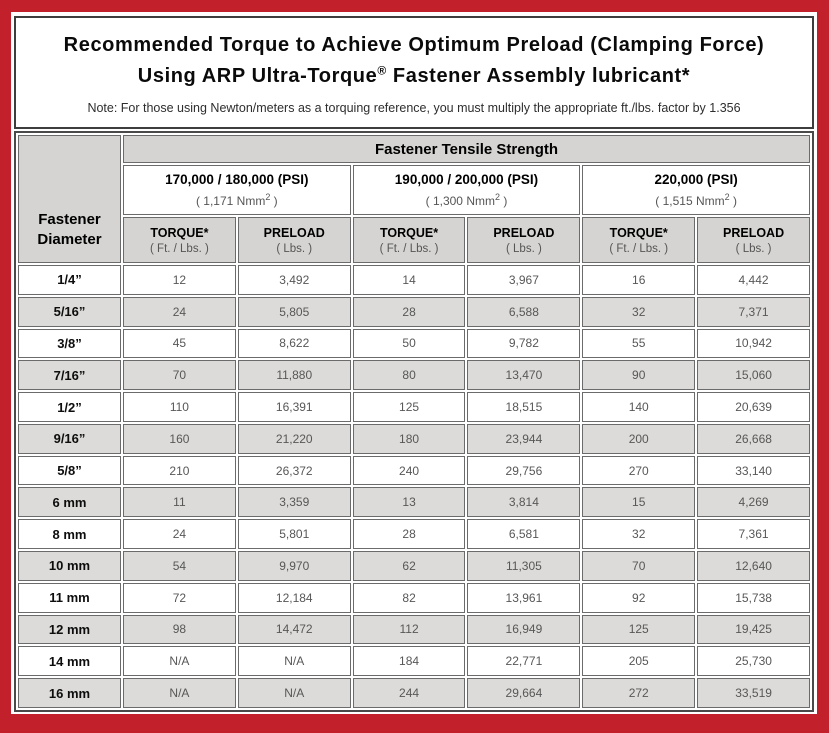 The height and width of the screenshot is (733, 829). I want to click on preload-value-cell: 29,664, so click(524, 693).